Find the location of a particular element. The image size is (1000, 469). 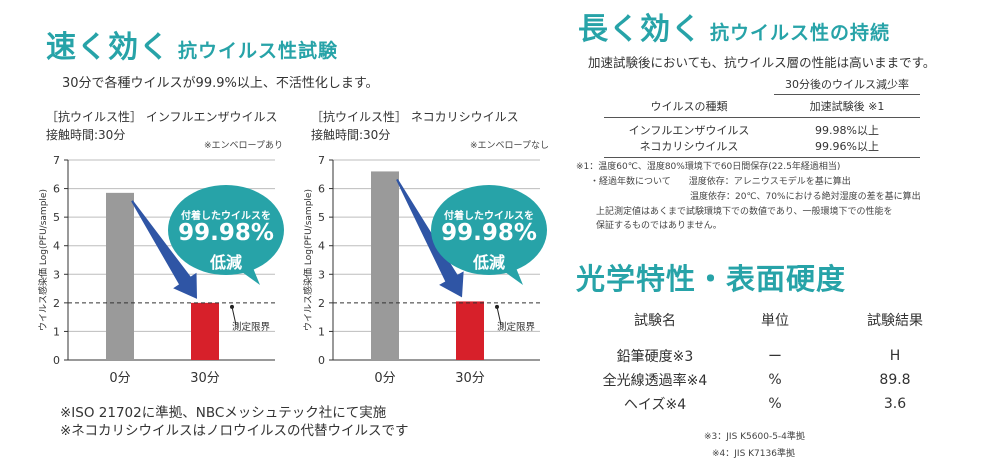

right-title: 長く効く 抗ウイルス性の持続 is located at coordinates (734, 26).